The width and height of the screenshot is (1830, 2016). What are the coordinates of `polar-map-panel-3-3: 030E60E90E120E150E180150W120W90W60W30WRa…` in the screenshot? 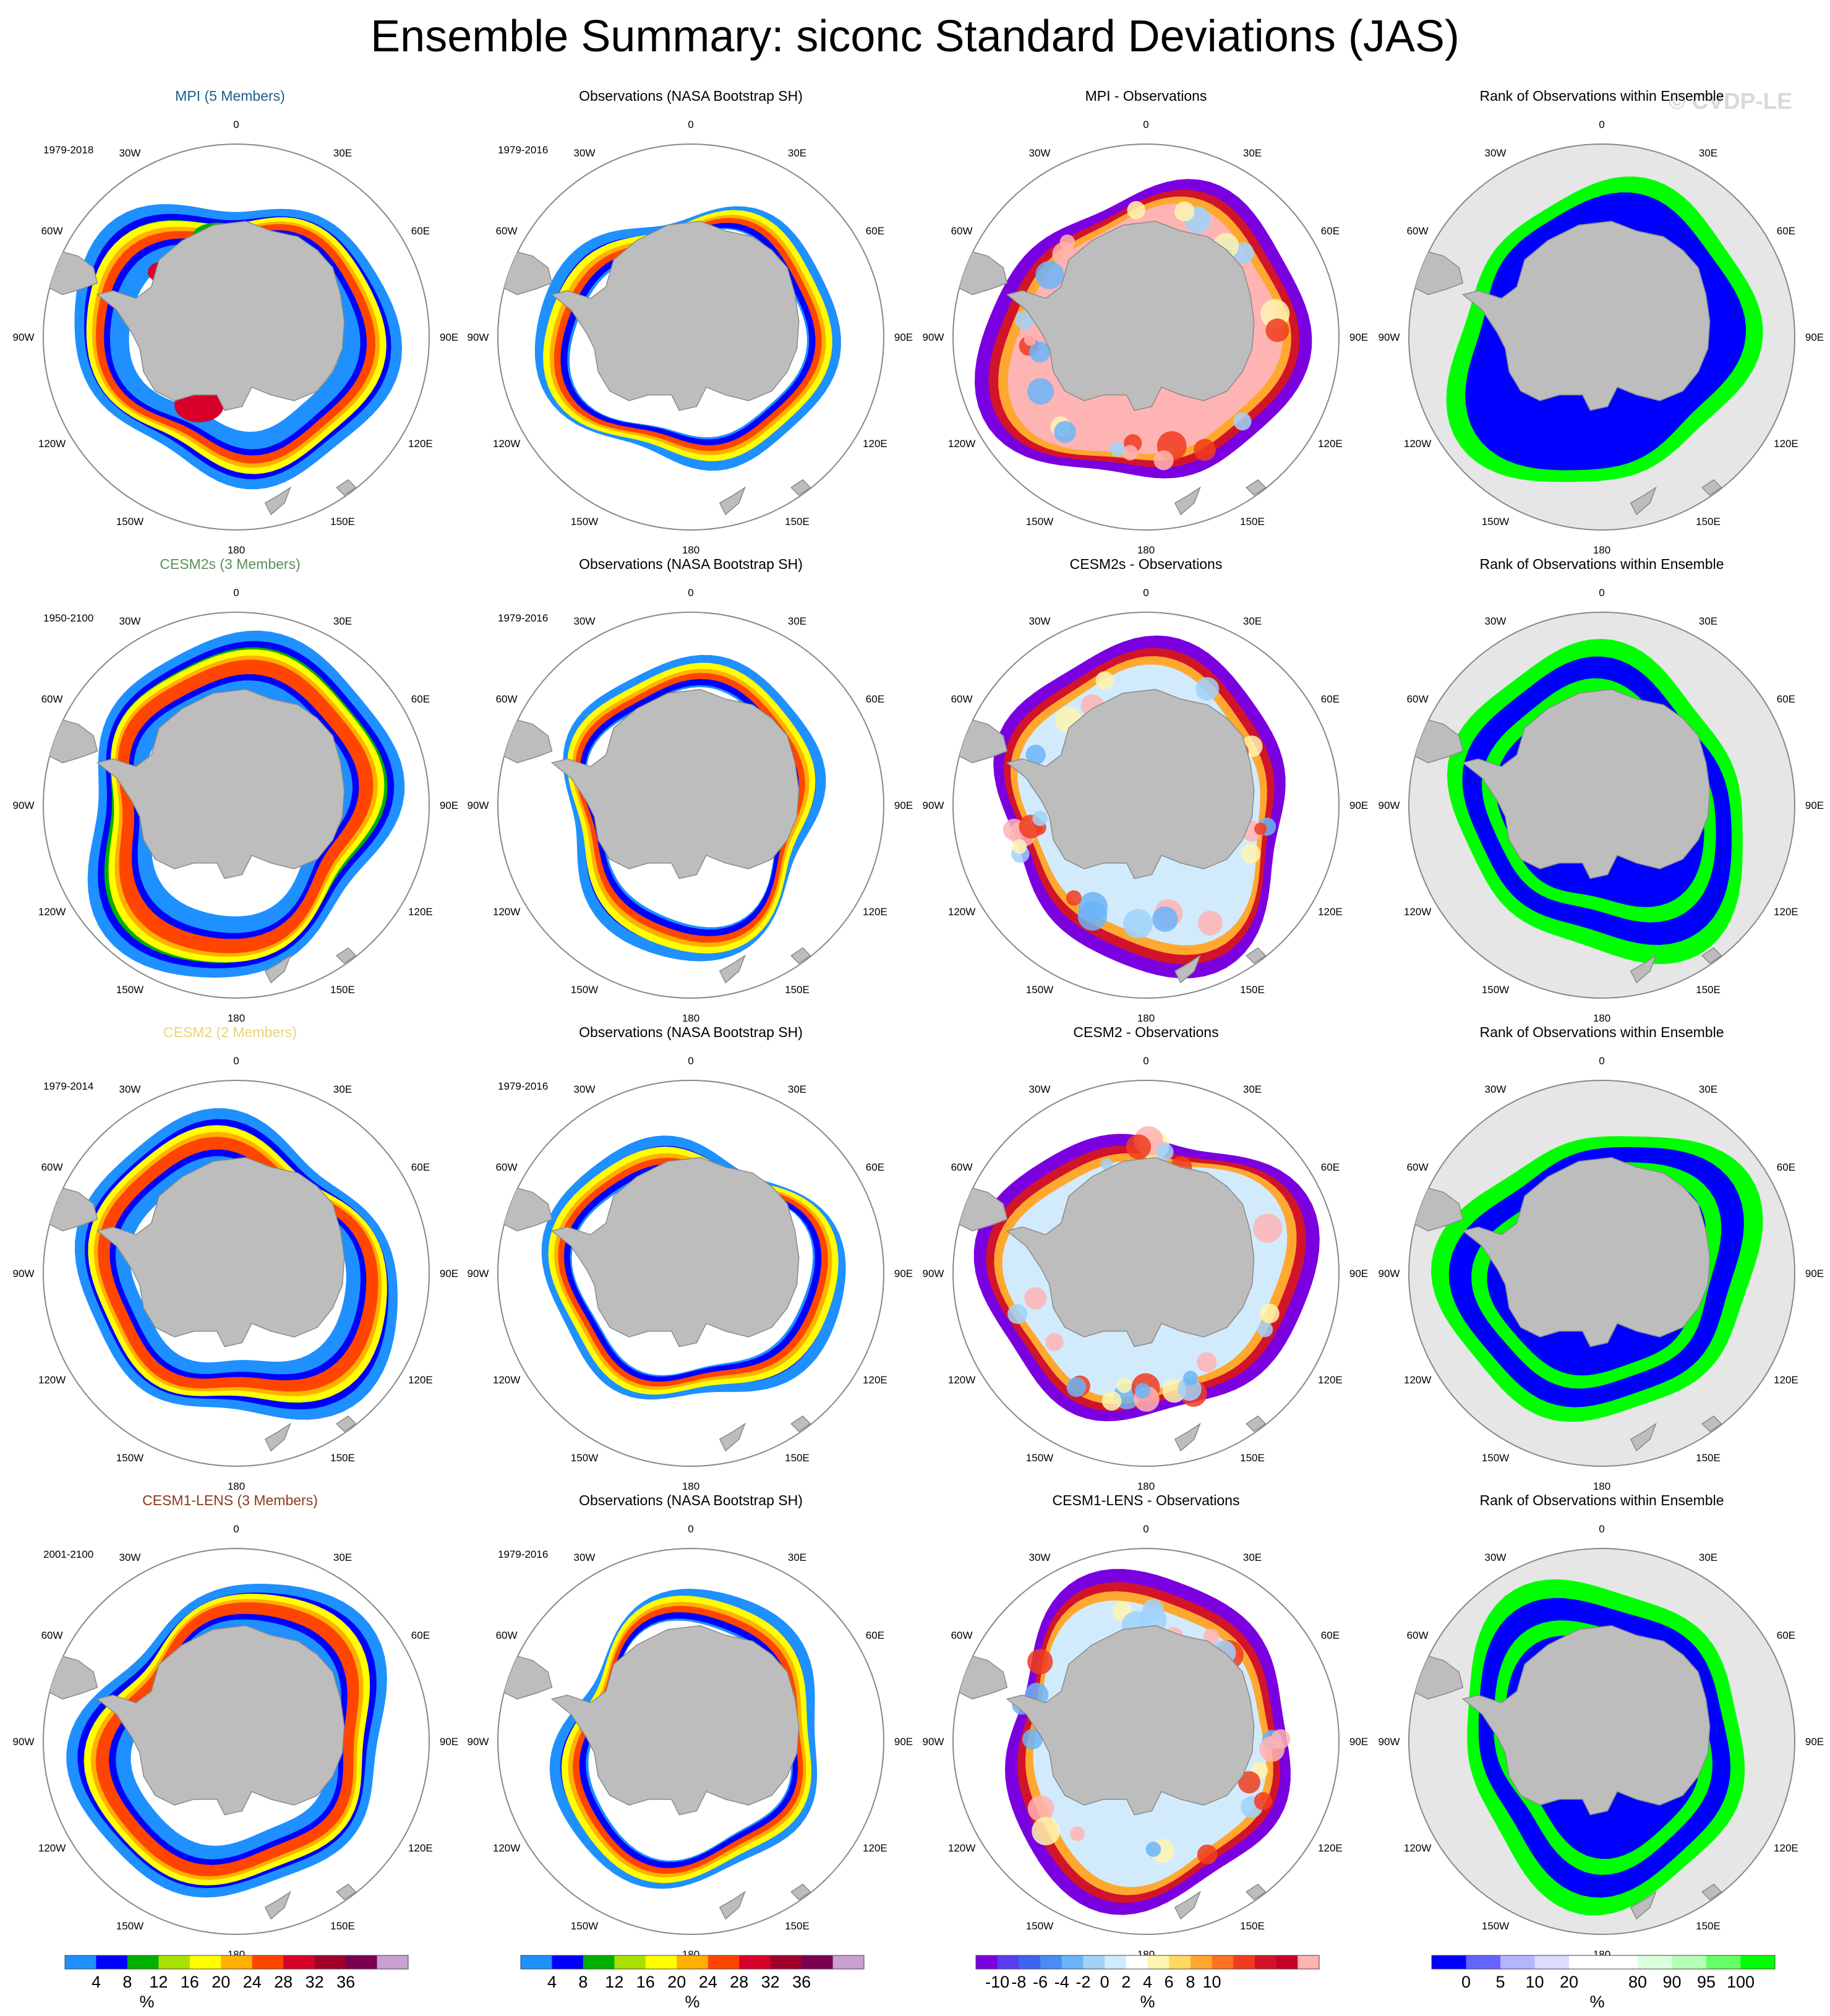 It's located at (1601, 1726).